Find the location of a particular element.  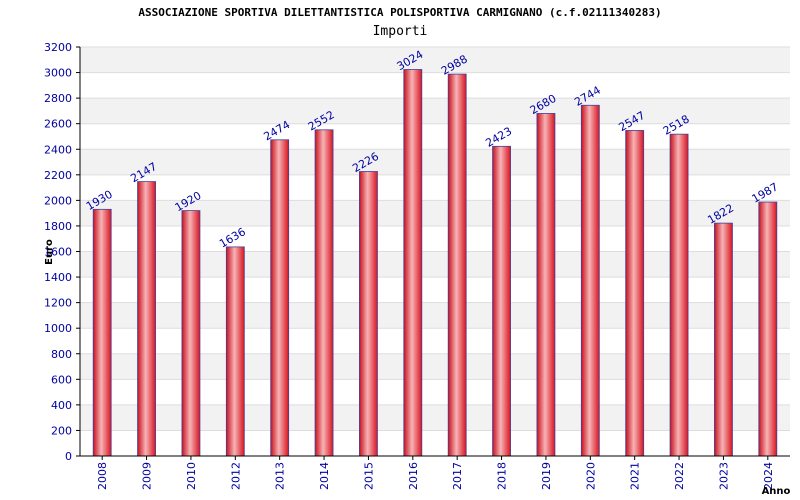

y-tick-label: 400 is located at coordinates (61, 405).